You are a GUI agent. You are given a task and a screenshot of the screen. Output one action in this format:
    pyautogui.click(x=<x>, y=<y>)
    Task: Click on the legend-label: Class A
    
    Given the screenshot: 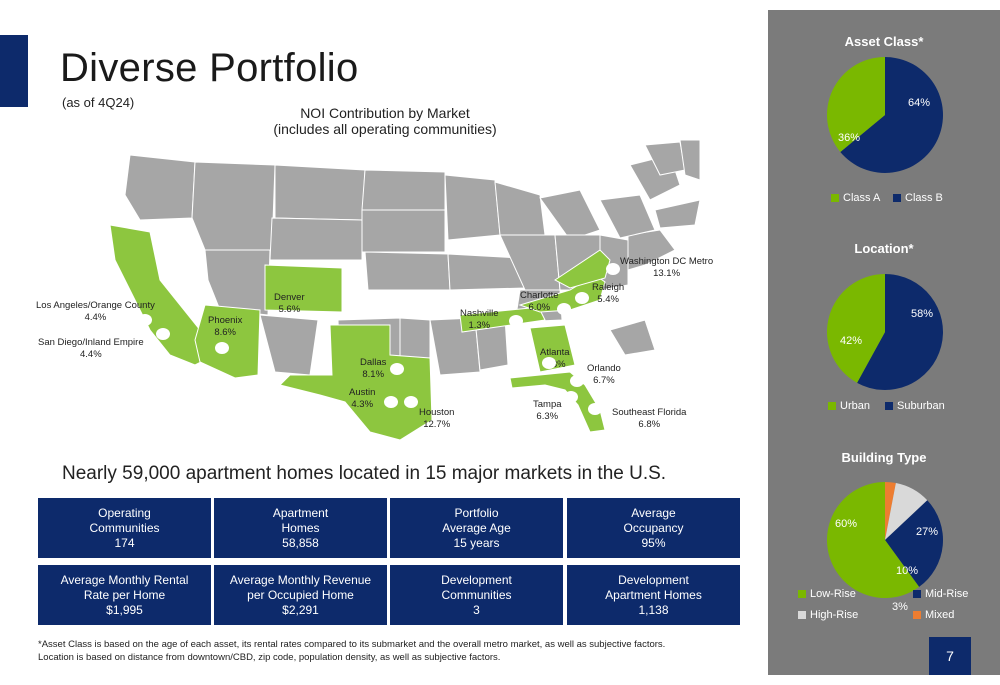 What is the action you would take?
    pyautogui.click(x=862, y=198)
    